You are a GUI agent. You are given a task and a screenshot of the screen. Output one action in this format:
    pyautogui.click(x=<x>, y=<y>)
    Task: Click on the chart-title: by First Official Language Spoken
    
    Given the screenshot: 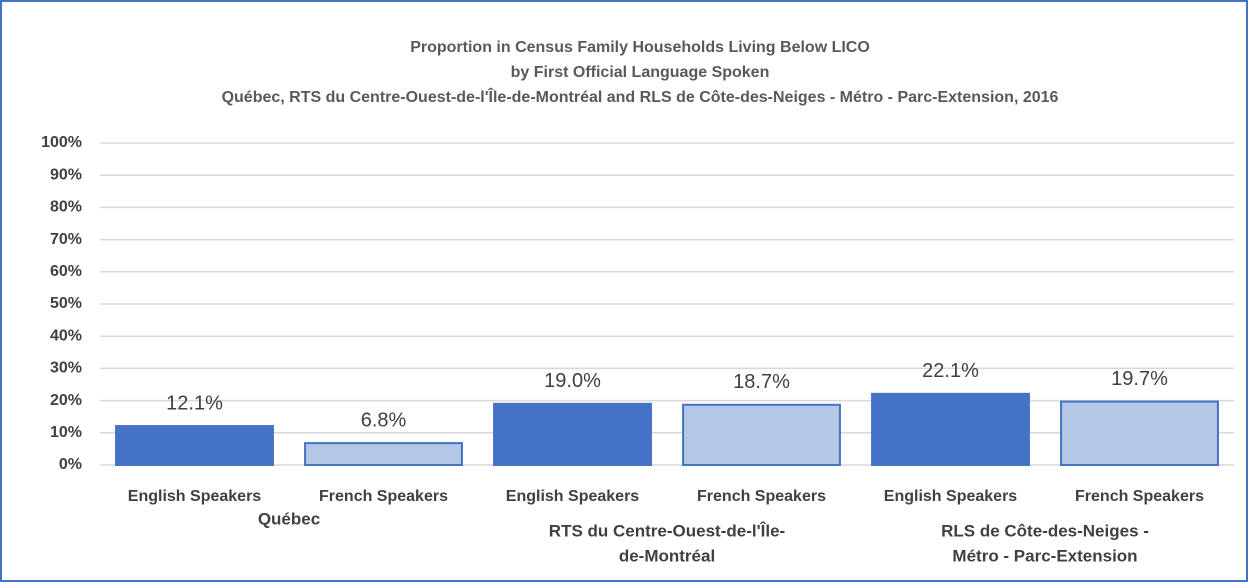 What is the action you would take?
    pyautogui.click(x=640, y=72)
    